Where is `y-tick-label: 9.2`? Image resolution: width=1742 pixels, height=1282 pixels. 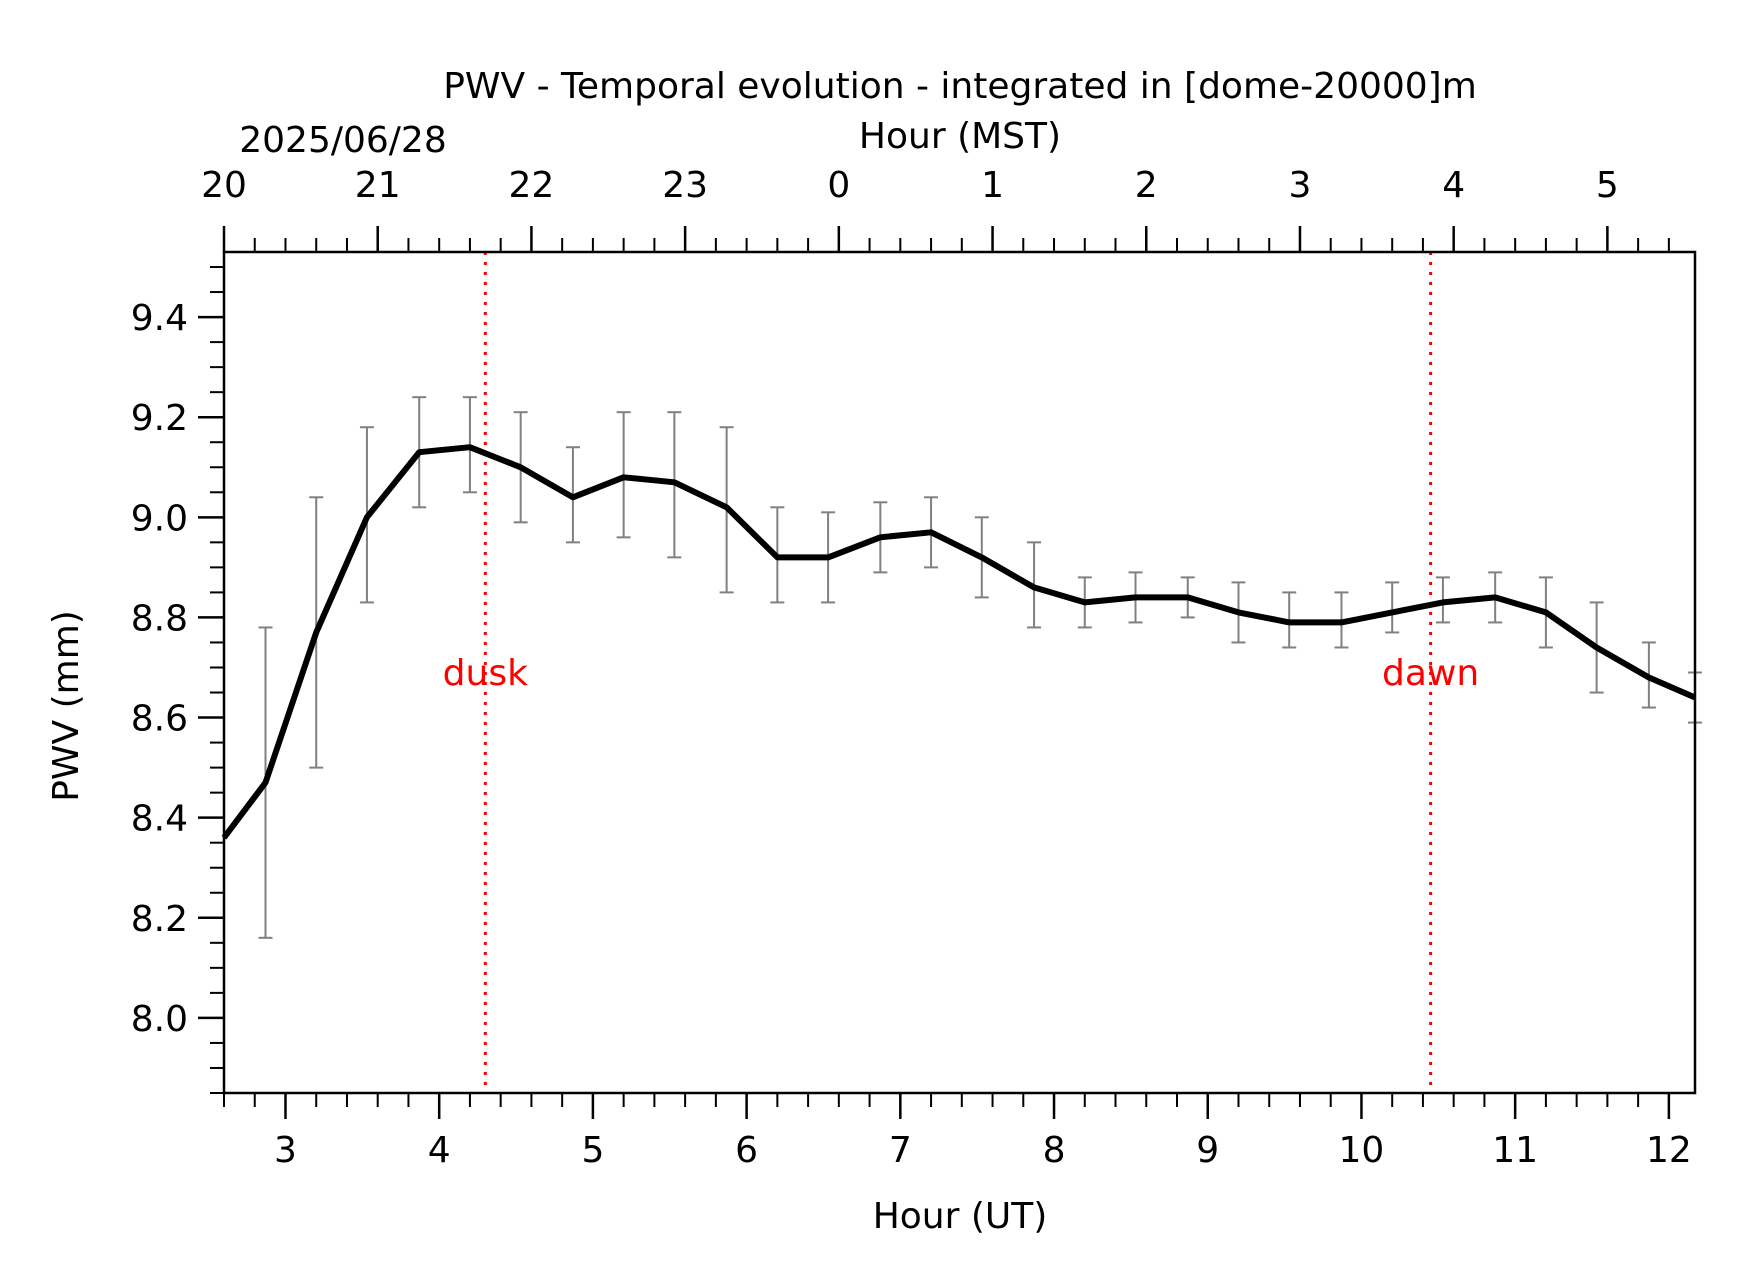 y-tick-label: 9.2 is located at coordinates (159, 418).